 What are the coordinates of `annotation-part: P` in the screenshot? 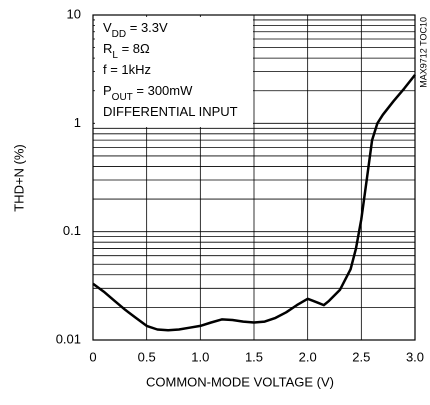 It's located at (107, 90).